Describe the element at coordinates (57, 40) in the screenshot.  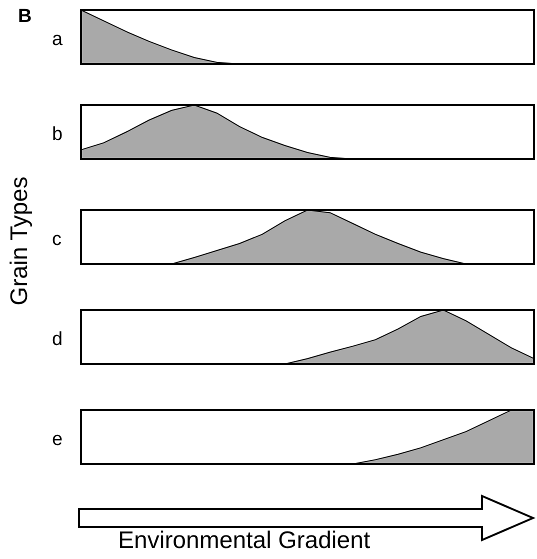
I see `text: a` at that location.